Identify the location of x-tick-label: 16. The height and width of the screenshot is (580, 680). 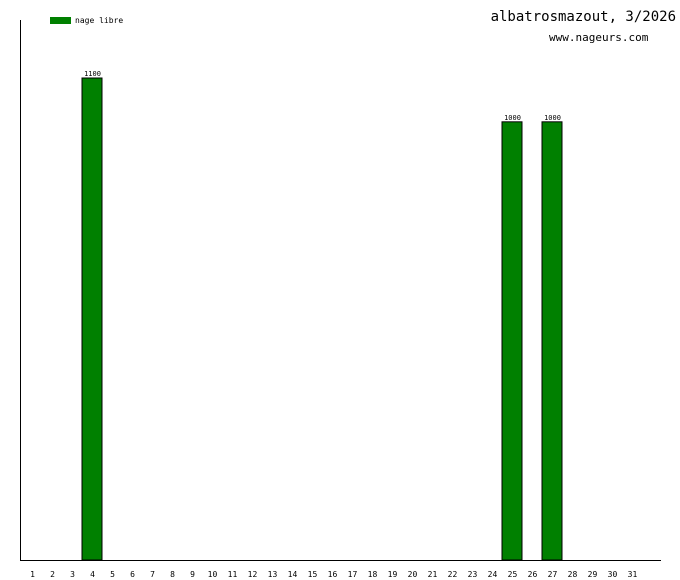
(333, 574).